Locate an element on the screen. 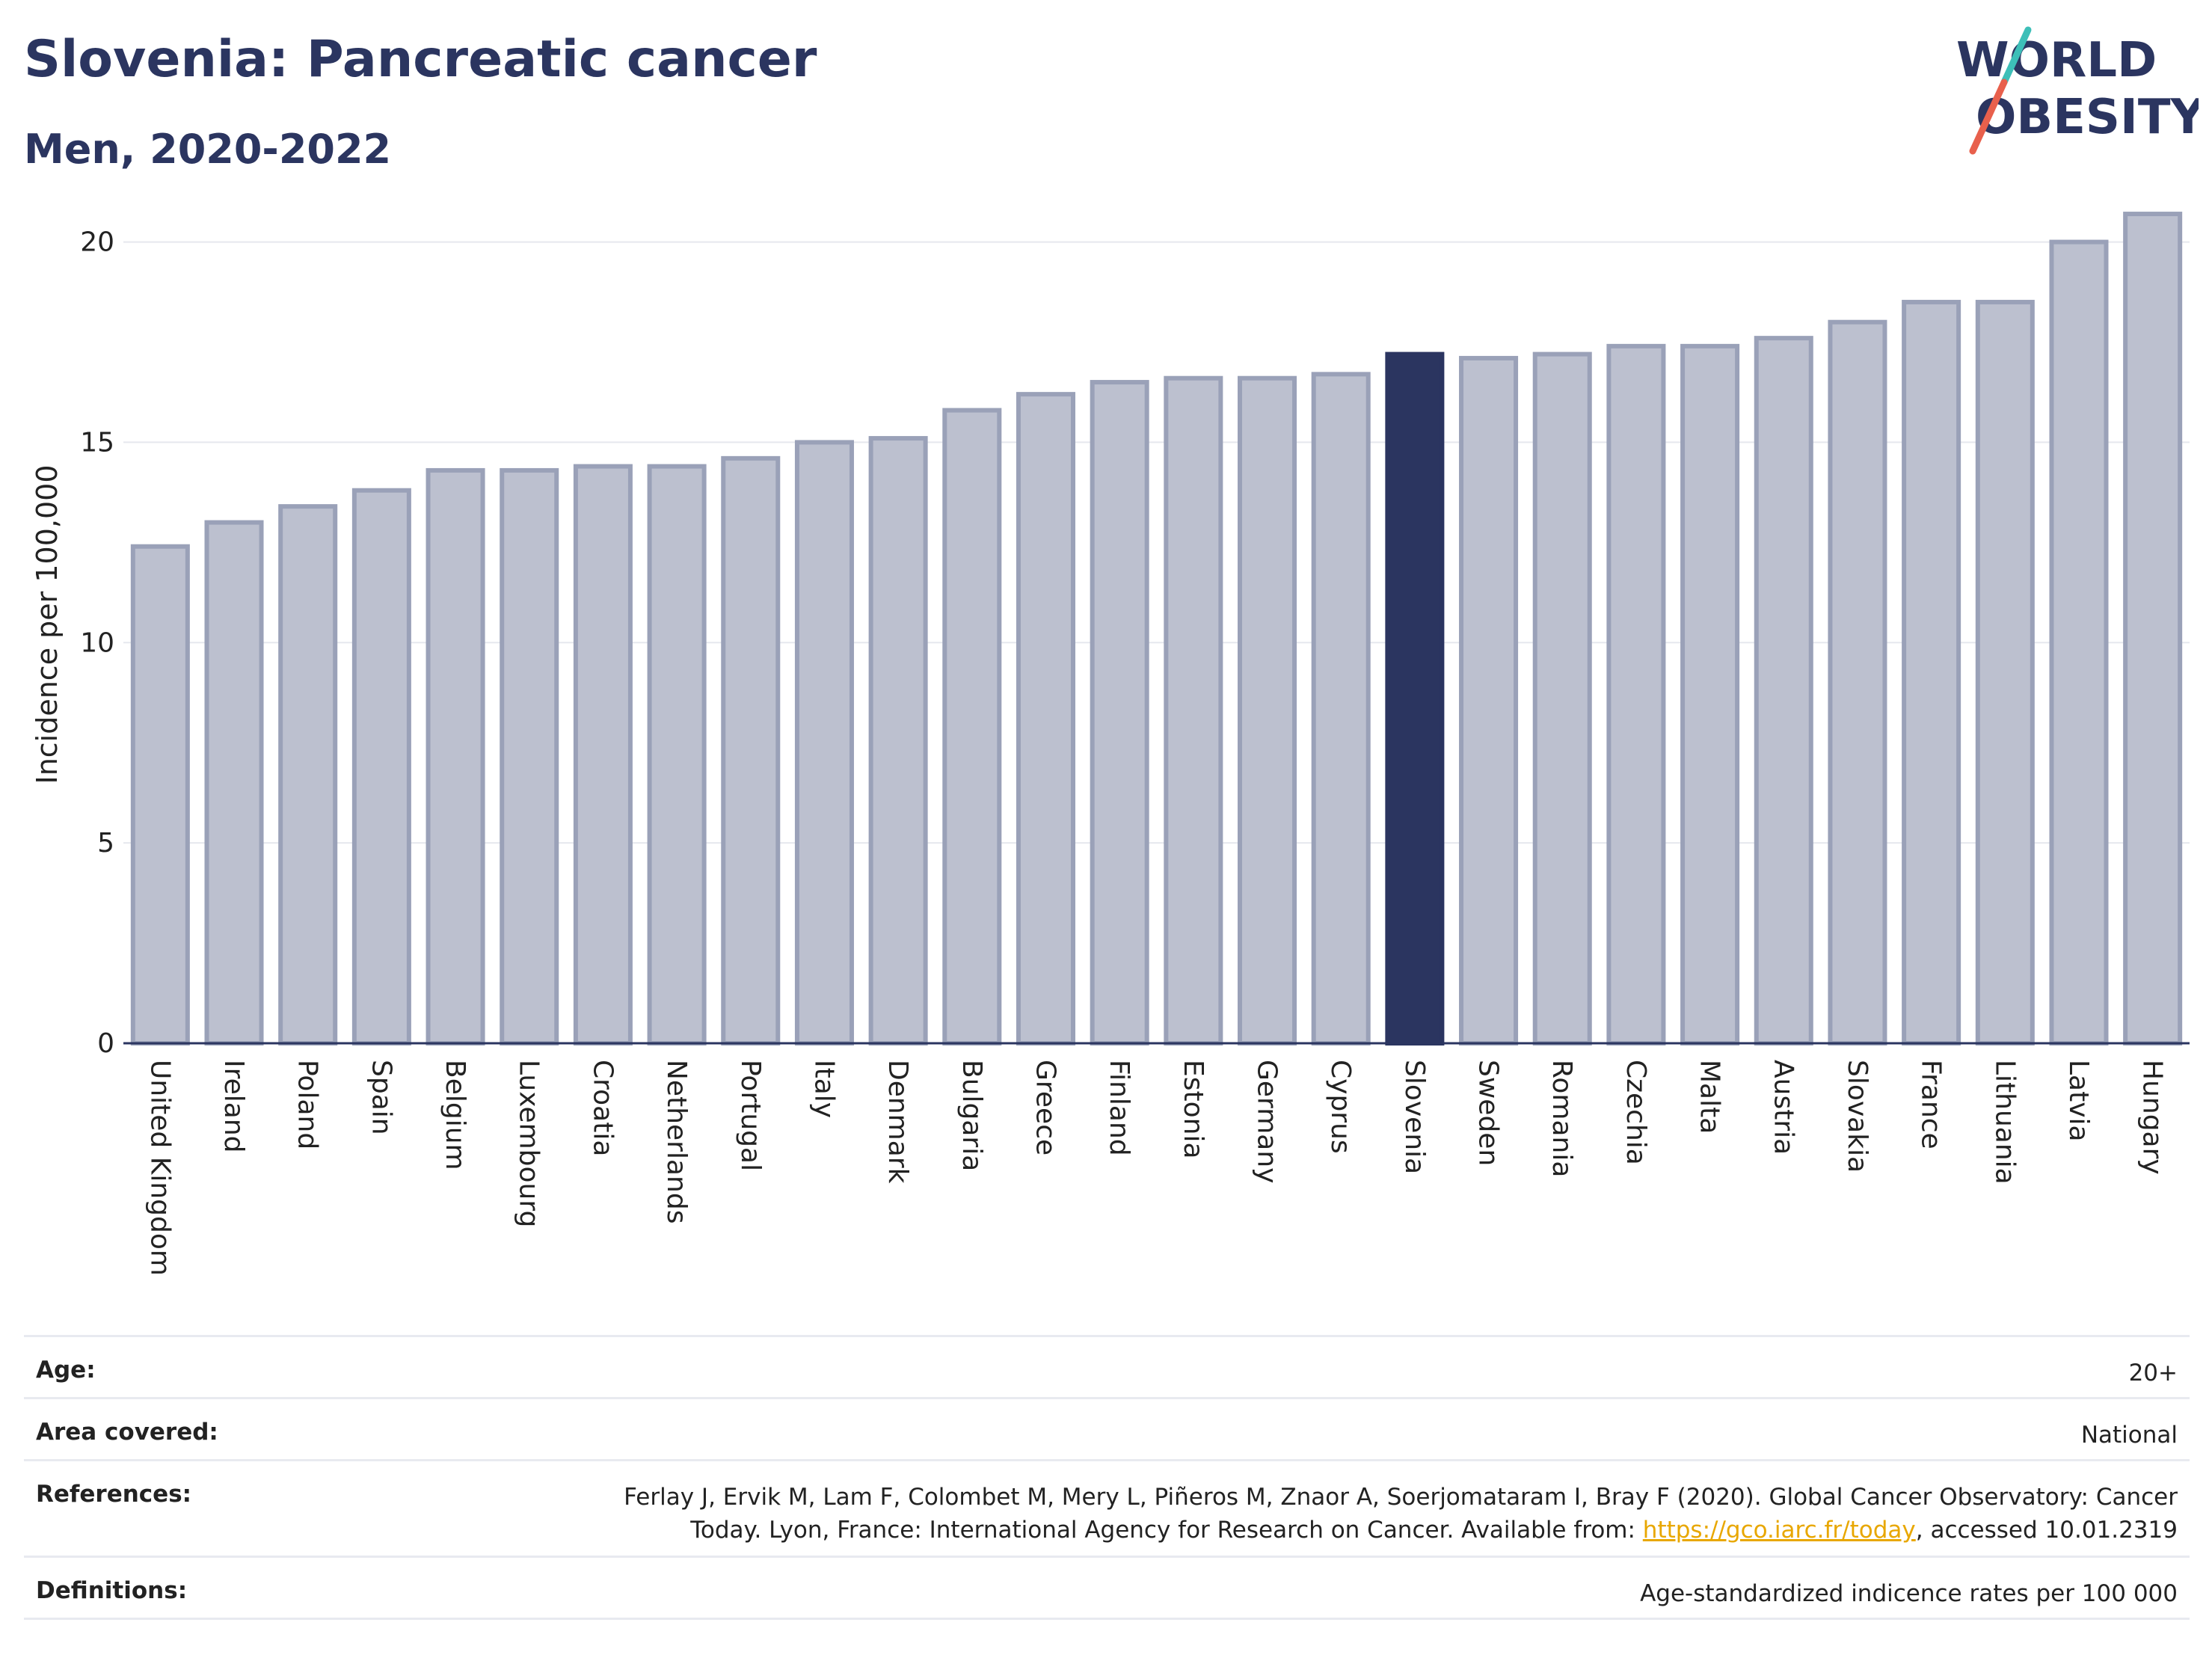  x-tick-label: Germany is located at coordinates (1267, 1121).